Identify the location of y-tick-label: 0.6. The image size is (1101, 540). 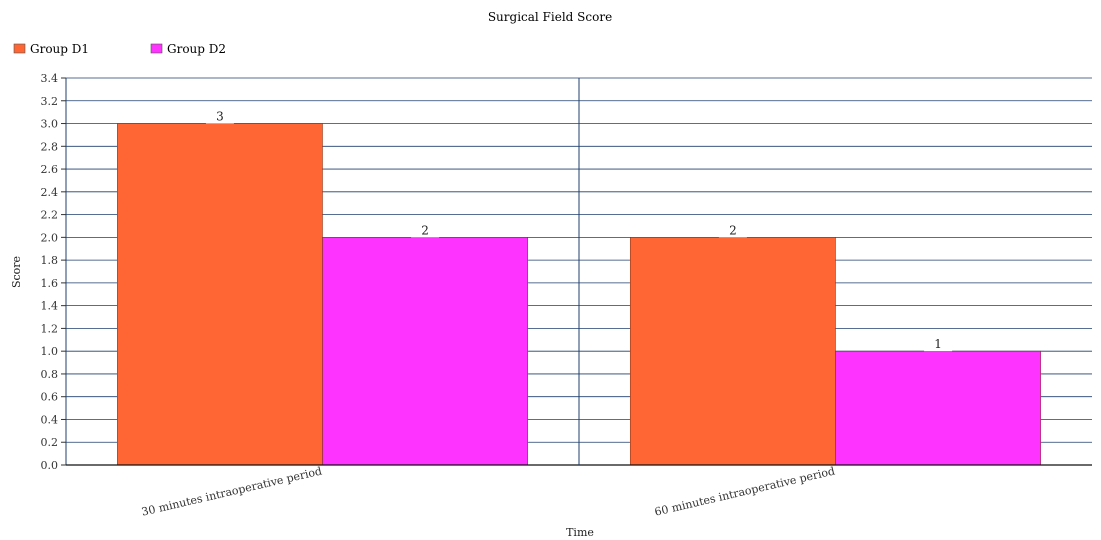
(50, 397).